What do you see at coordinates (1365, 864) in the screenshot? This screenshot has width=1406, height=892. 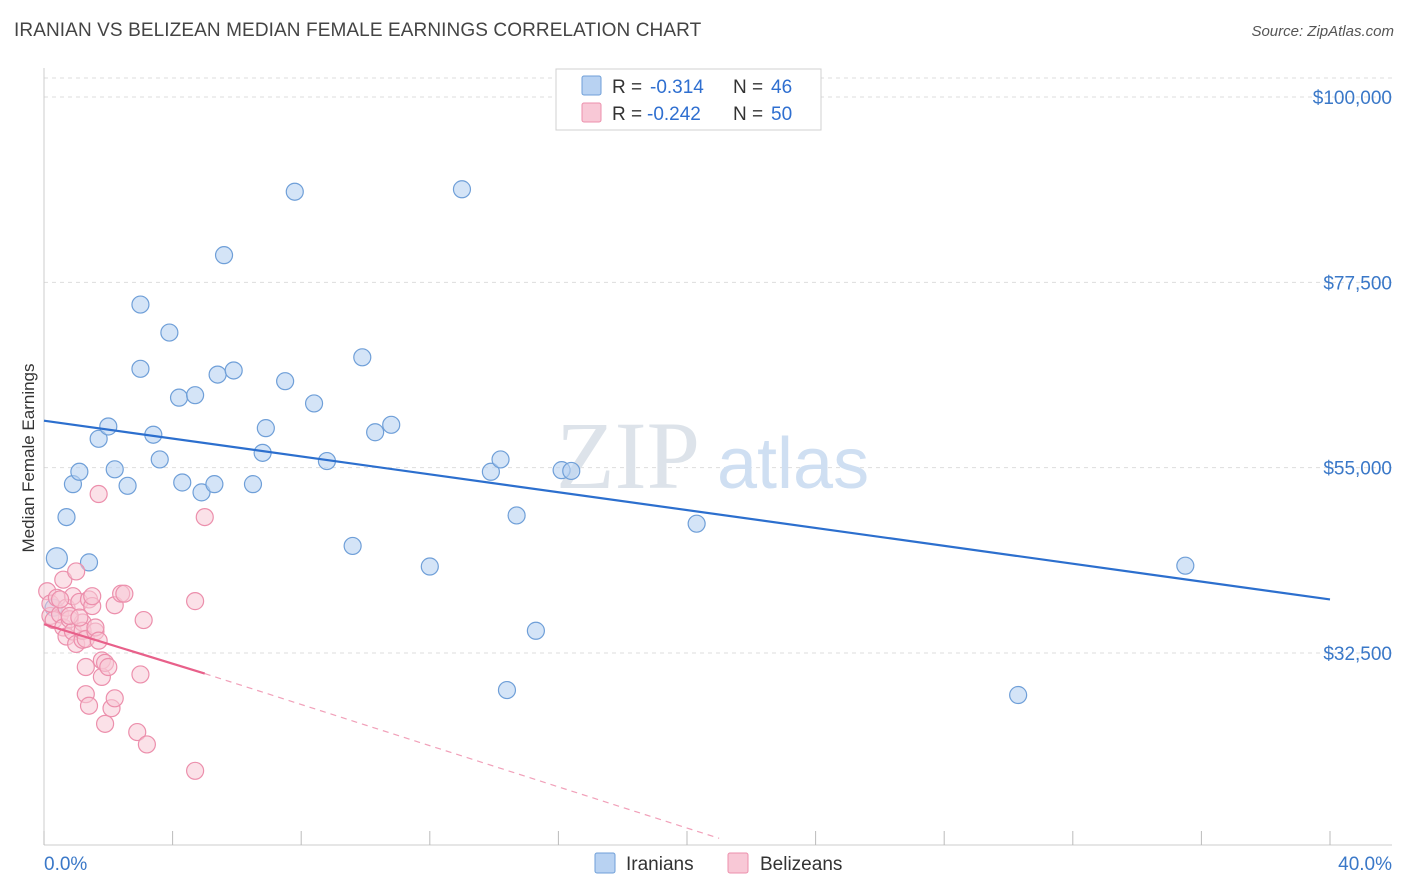 I see `x-tick-label-max: 40.0%` at bounding box center [1365, 864].